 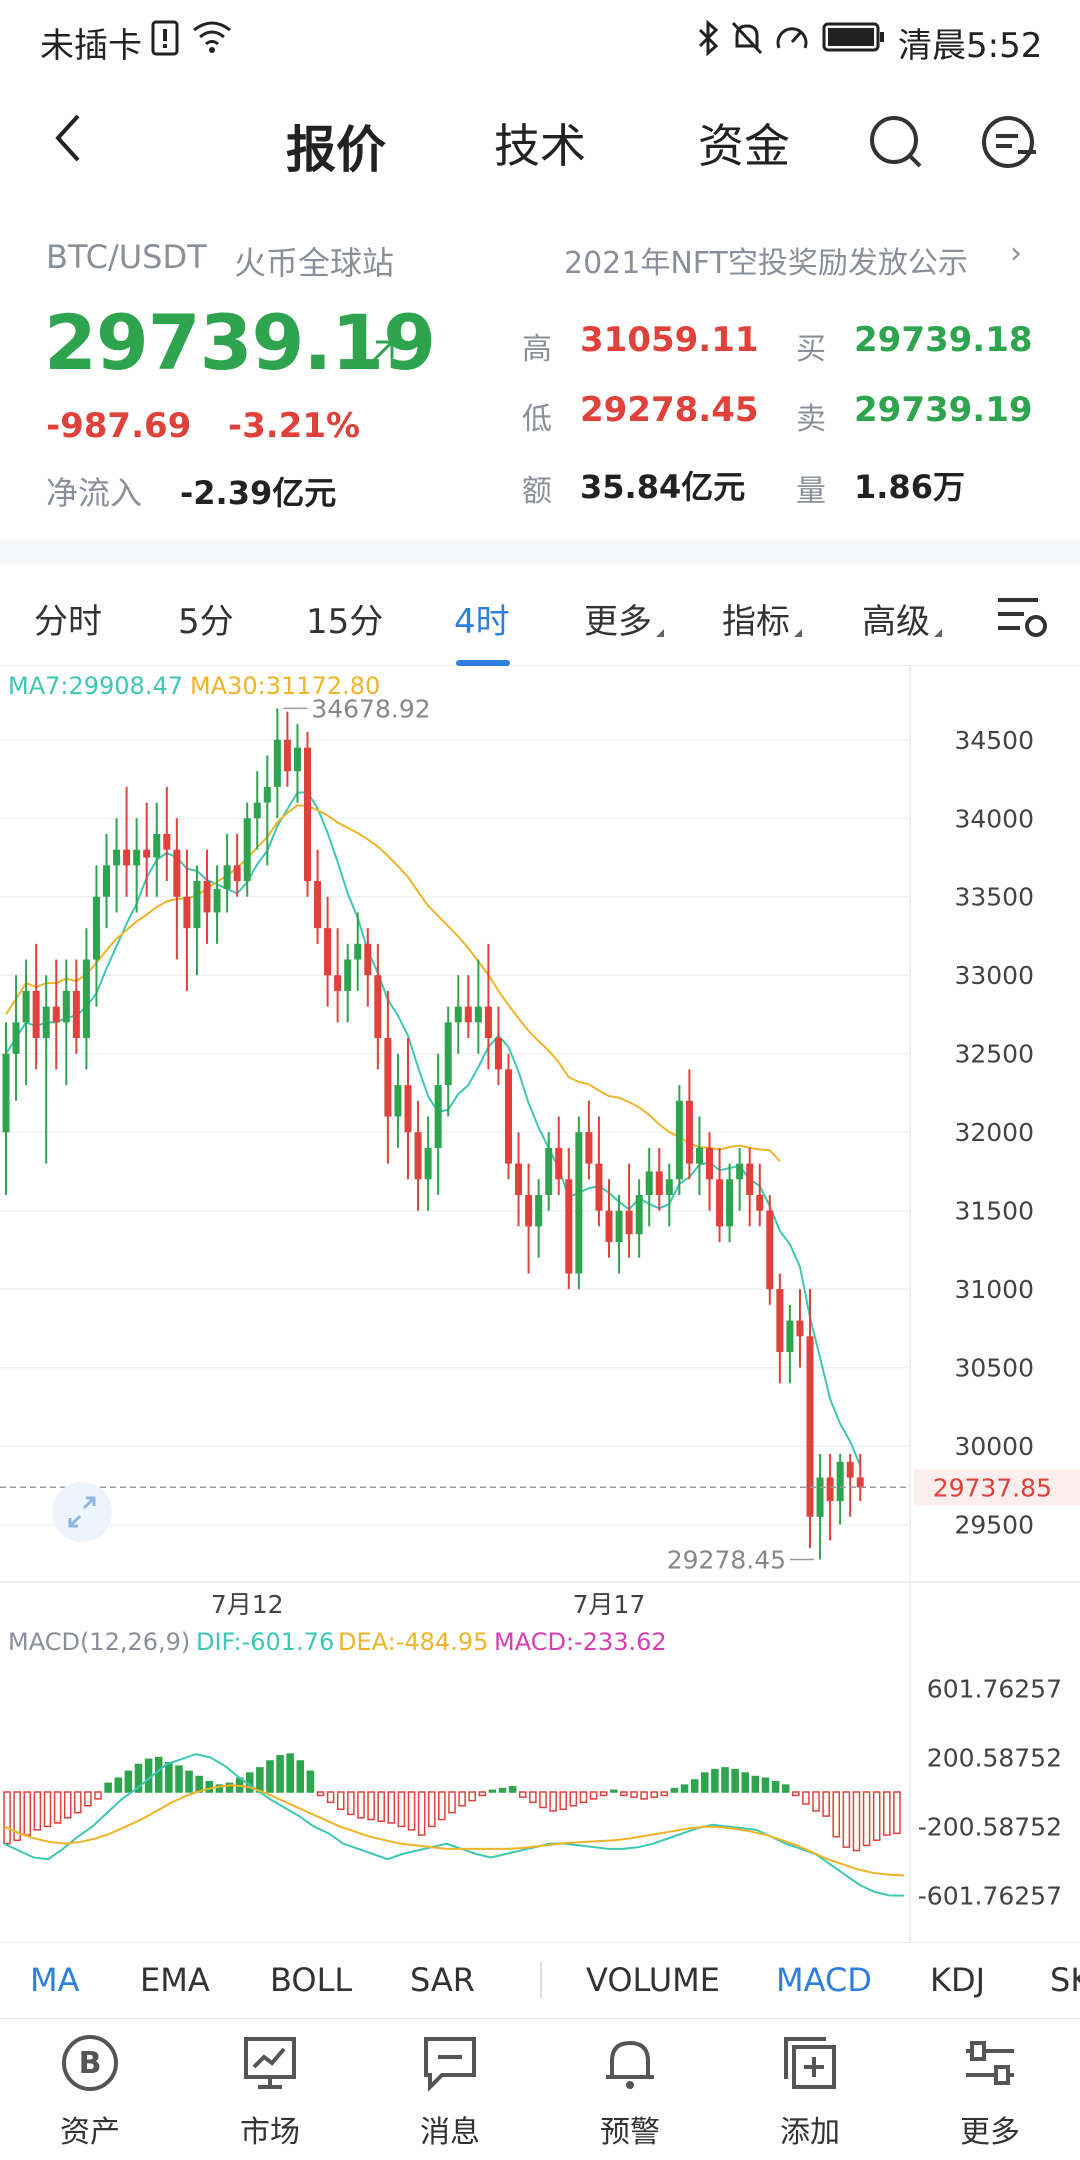 I want to click on period-4h: 4时, so click(x=482, y=622).